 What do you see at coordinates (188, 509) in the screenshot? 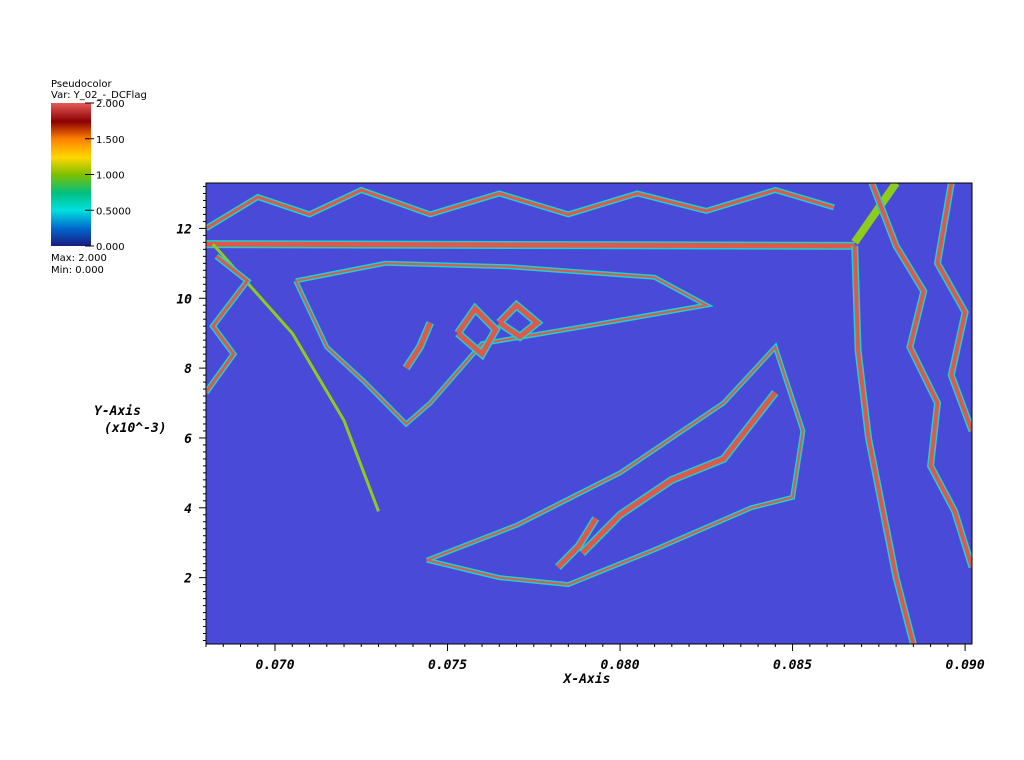
I see `y-tick-label: 4` at bounding box center [188, 509].